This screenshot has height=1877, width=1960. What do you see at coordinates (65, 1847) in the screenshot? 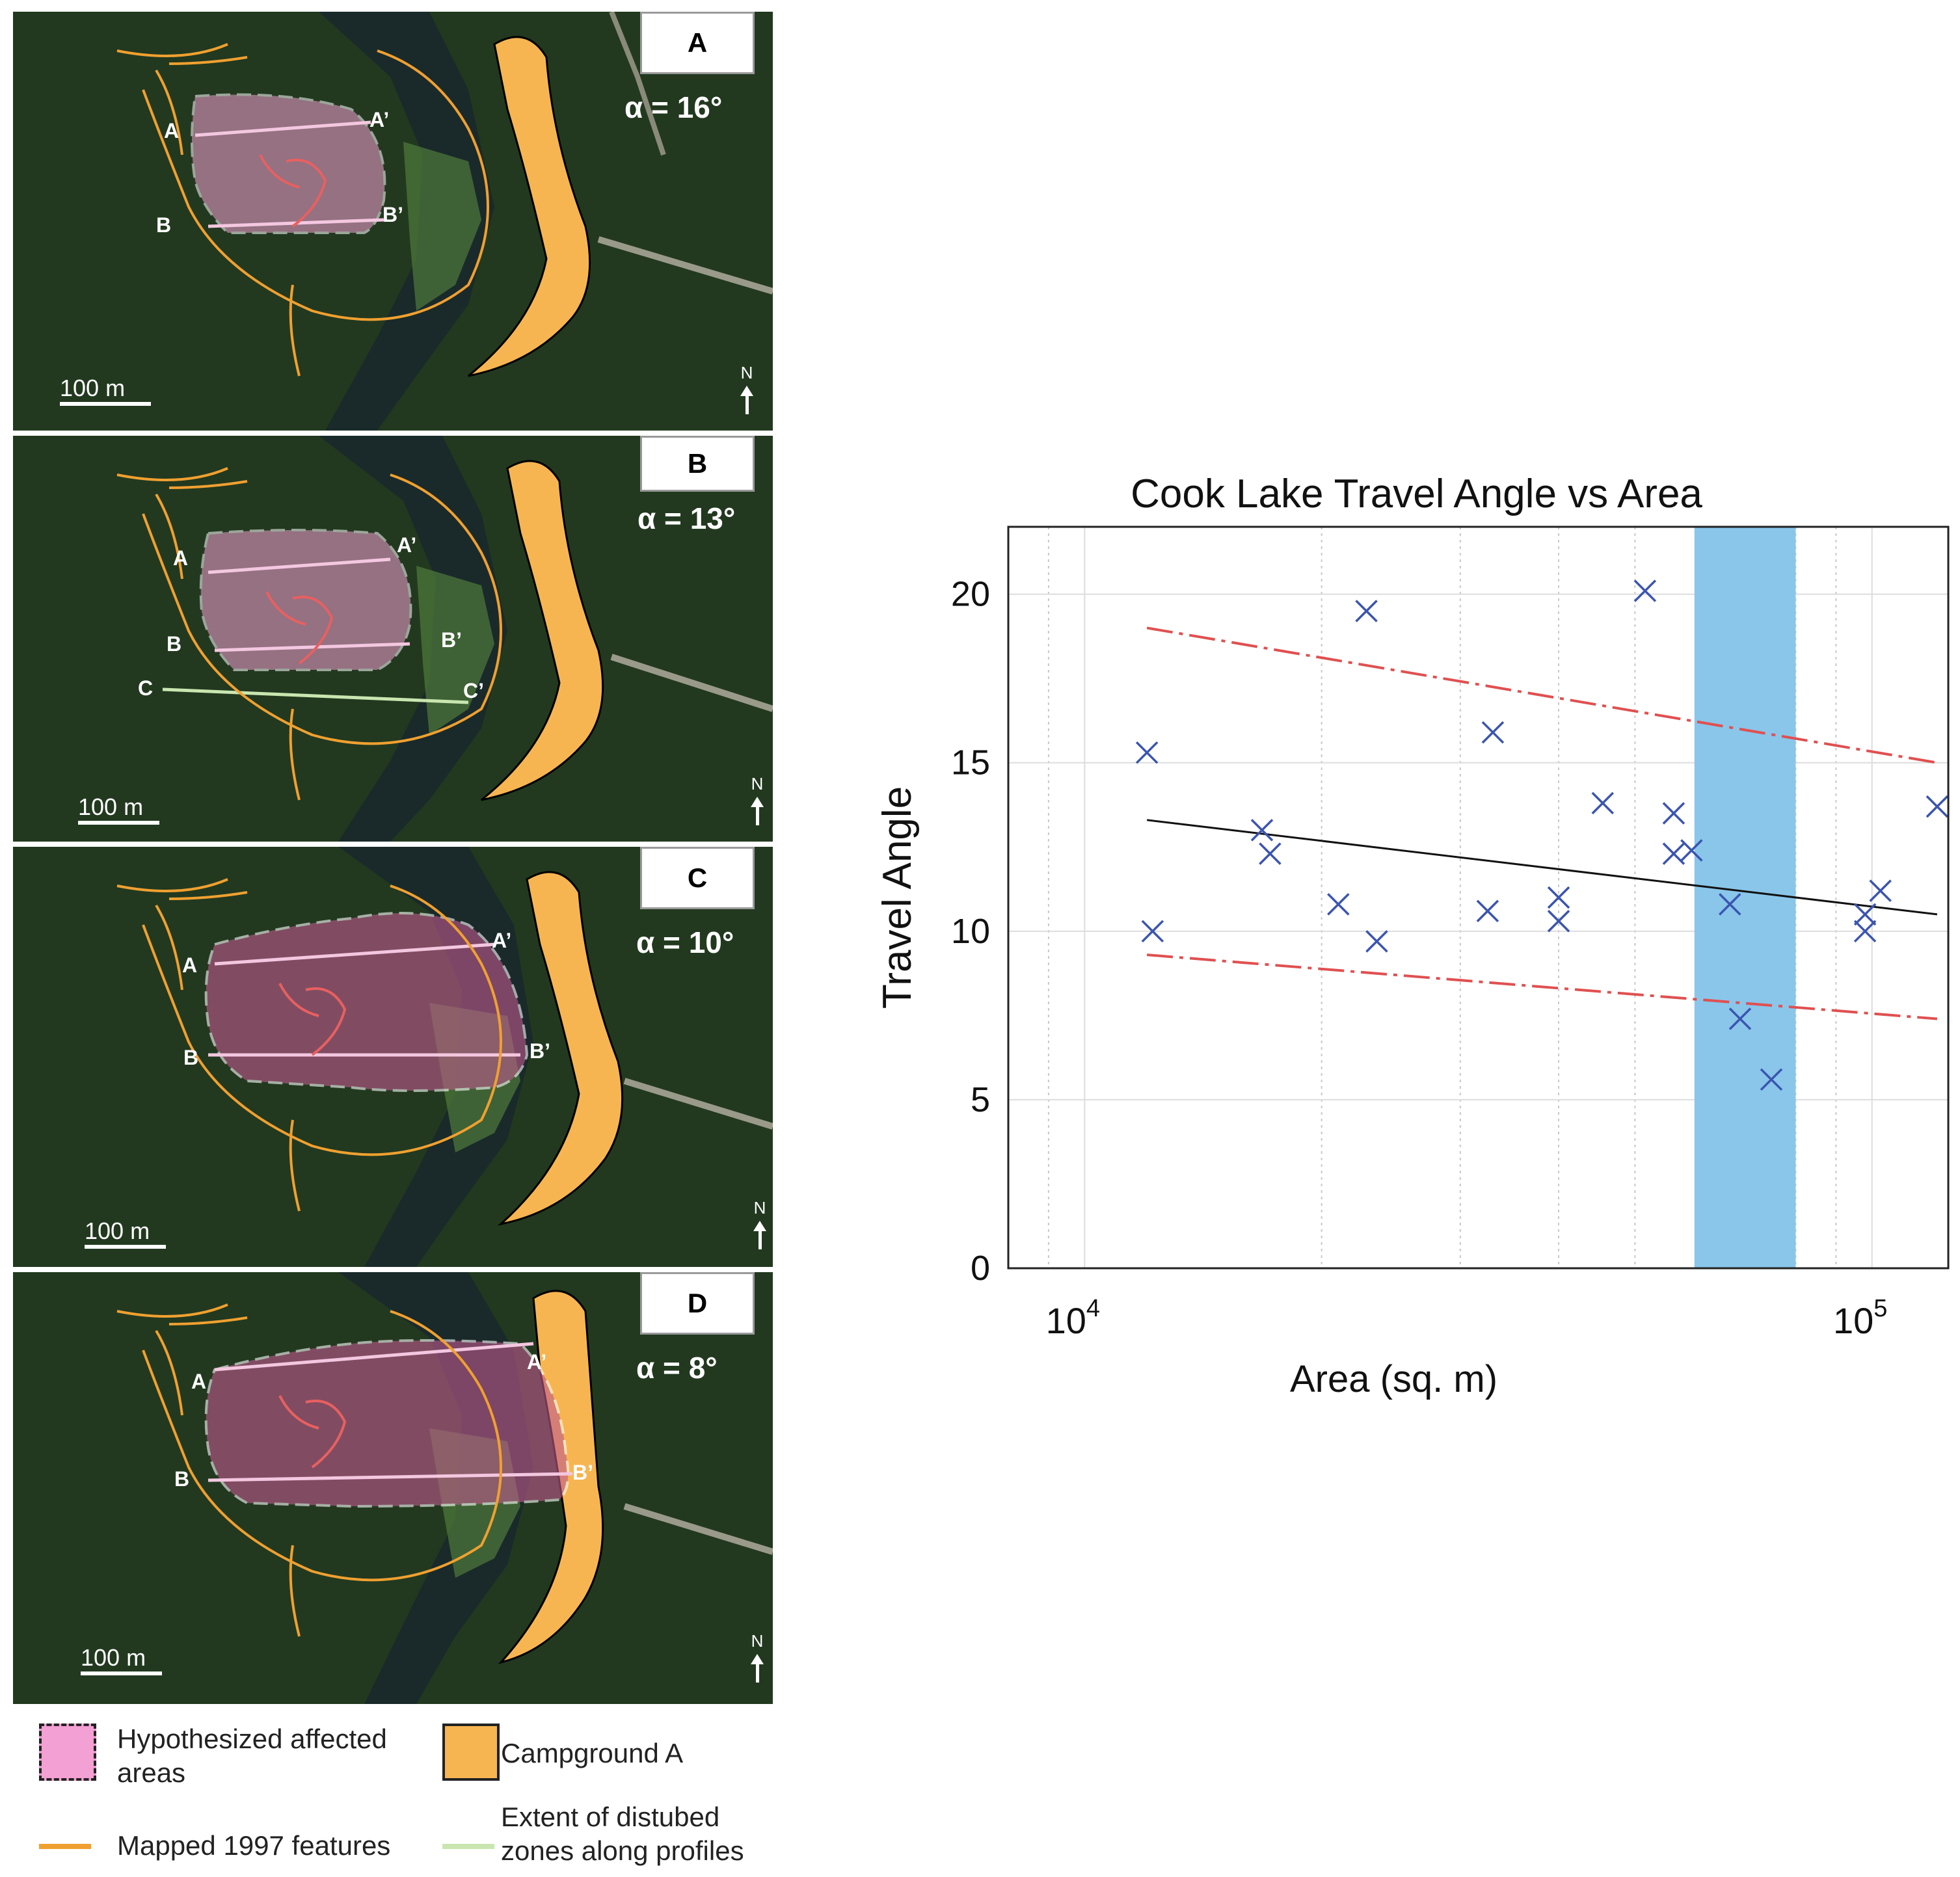
I see `mapped-features-swatch` at bounding box center [65, 1847].